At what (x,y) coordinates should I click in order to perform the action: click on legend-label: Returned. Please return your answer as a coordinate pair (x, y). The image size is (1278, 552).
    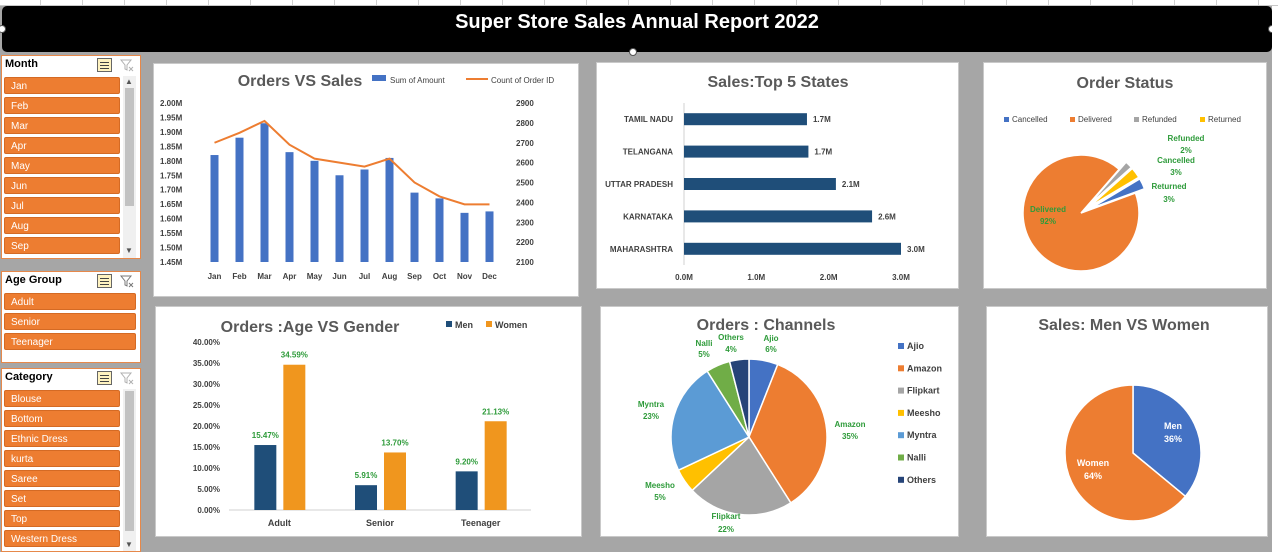
    Looking at the image, I should click on (1224, 119).